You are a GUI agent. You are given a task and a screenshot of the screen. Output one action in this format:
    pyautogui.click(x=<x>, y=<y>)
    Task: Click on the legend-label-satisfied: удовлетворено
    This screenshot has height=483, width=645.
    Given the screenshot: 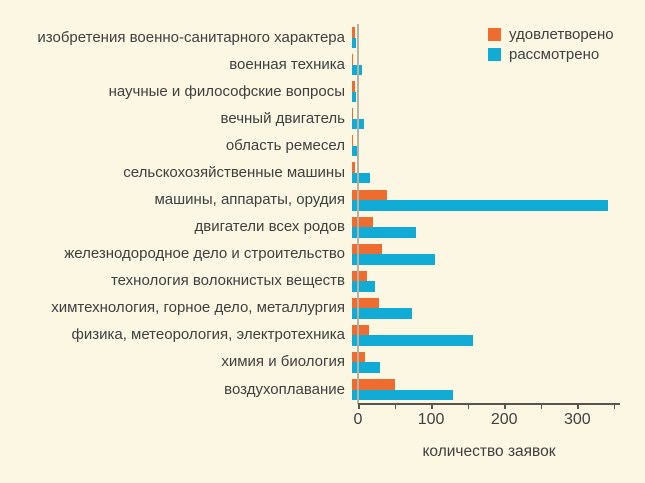 What is the action you would take?
    pyautogui.click(x=561, y=34)
    